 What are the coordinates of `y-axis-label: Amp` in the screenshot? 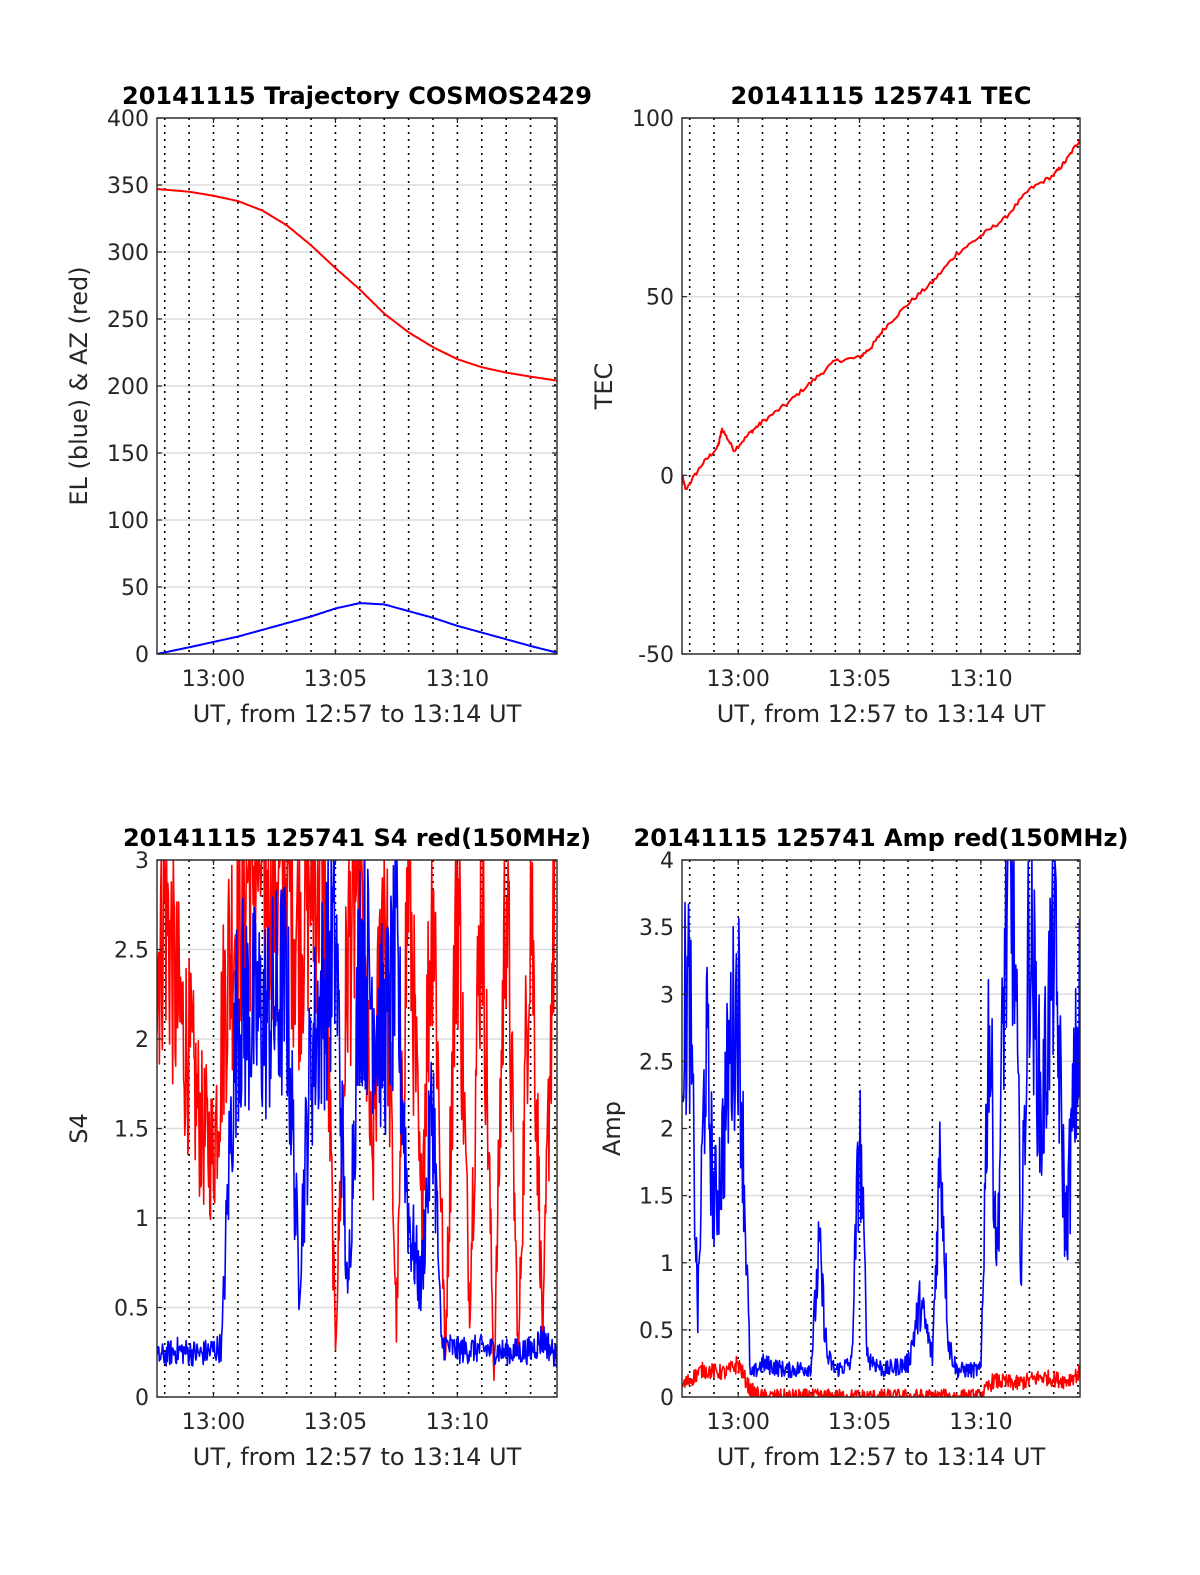 It's located at (612, 1128).